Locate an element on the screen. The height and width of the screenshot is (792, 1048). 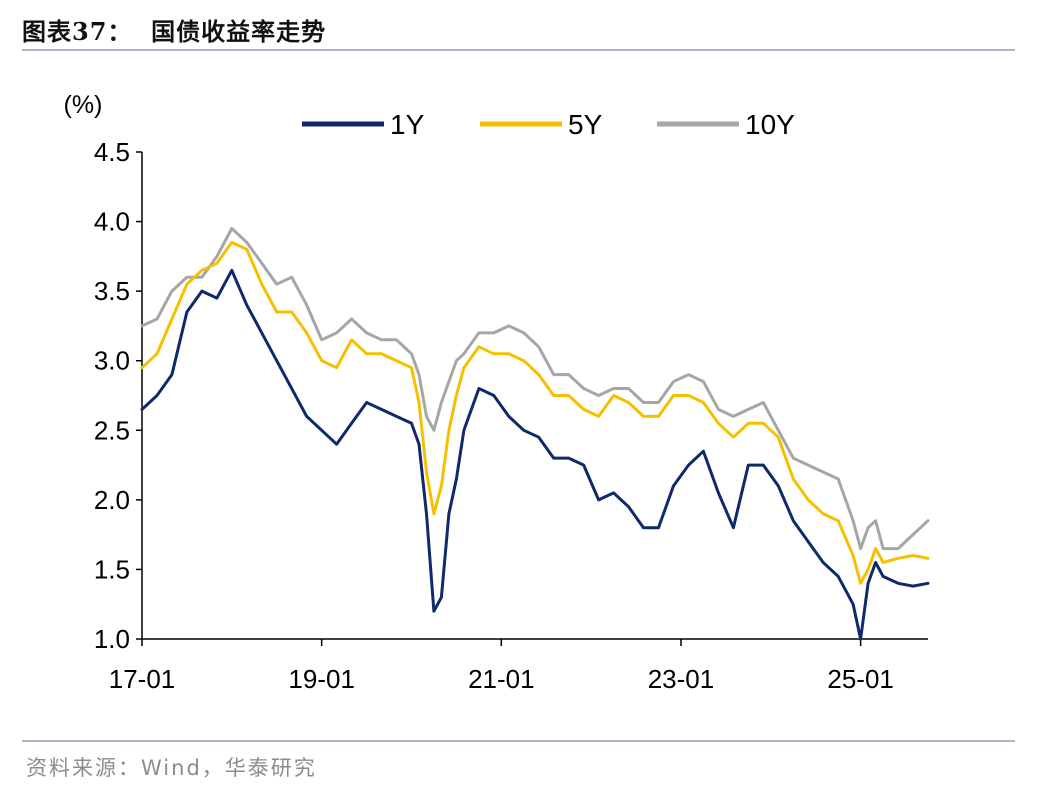
y-tick-label: 3.5 is located at coordinates (112, 291).